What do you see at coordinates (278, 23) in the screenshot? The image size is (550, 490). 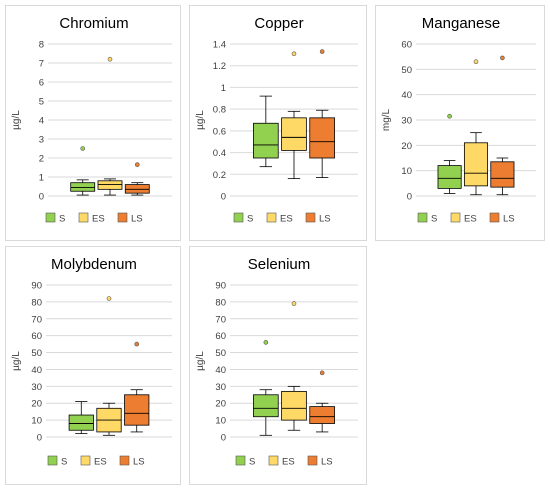 I see `chart-title: Copper` at bounding box center [278, 23].